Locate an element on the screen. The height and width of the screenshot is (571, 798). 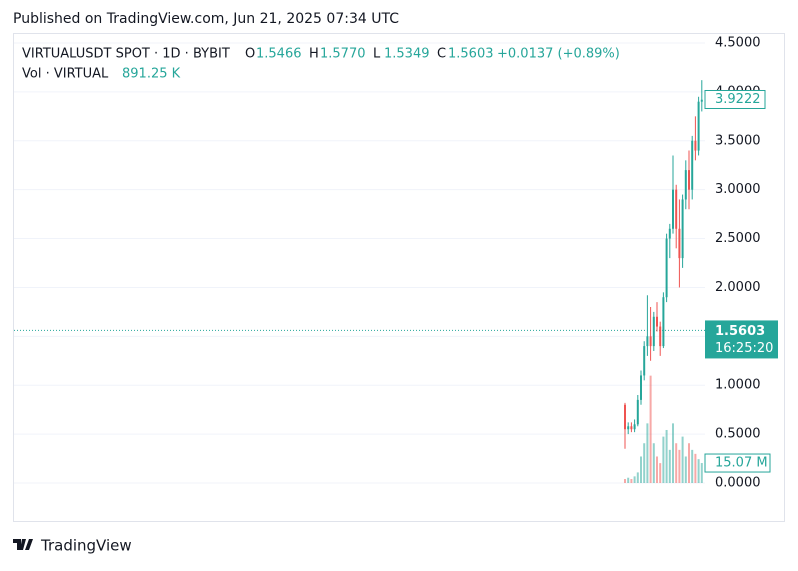
last-price-label: 1.5603 is located at coordinates (740, 331).